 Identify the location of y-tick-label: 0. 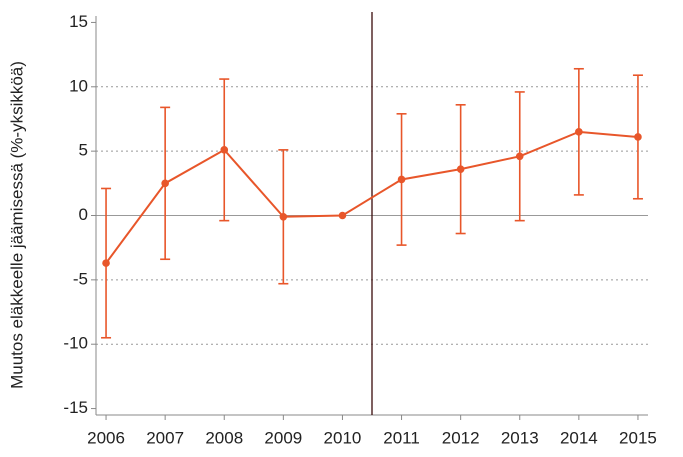
(83, 214).